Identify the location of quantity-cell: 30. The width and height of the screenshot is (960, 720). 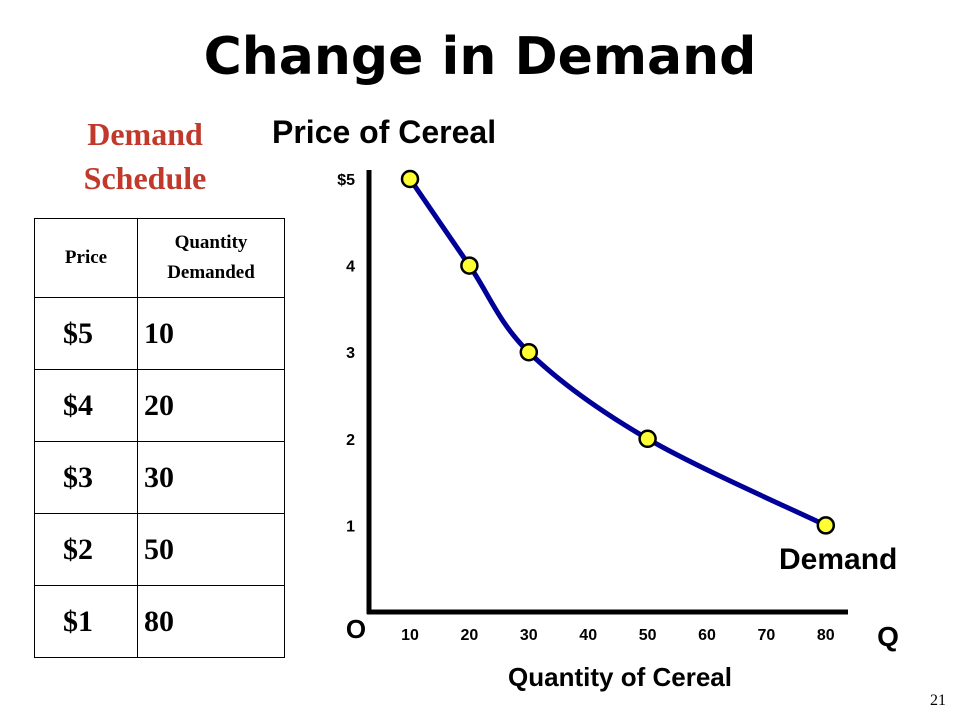
(211, 477).